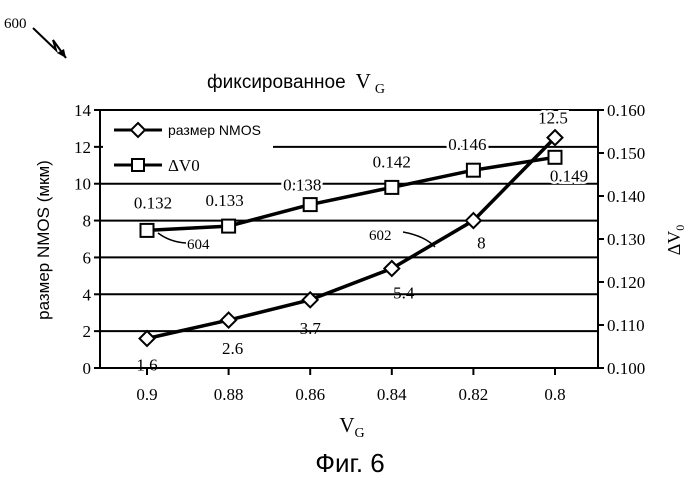  Describe the element at coordinates (302, 185) in the screenshot. I see `data-label-dv0: 0.138` at that location.